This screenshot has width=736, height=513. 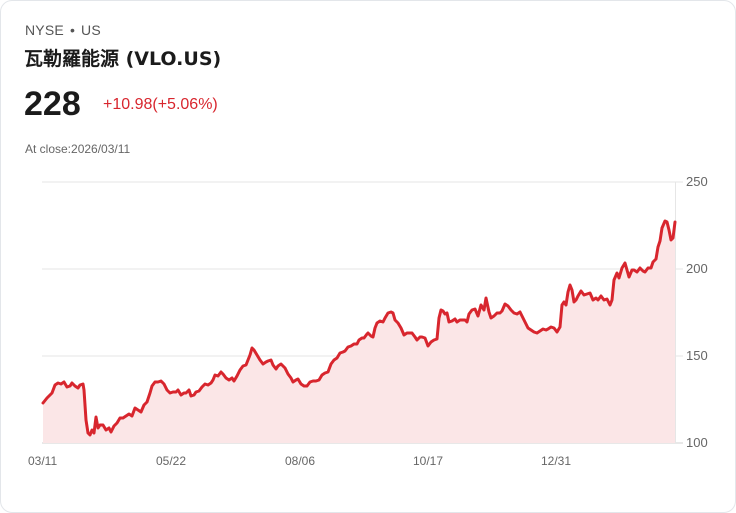 I want to click on exchange-info: NYSE • US, so click(x=63, y=30).